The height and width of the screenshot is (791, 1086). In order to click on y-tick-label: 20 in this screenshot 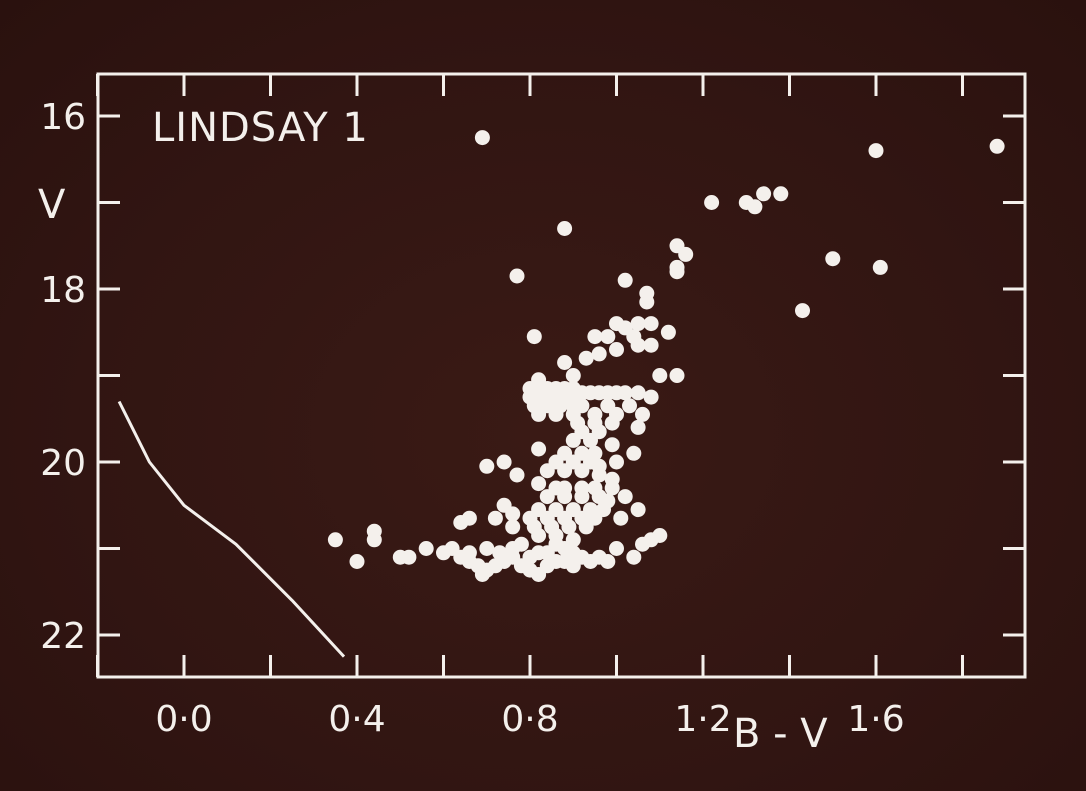, I will do `click(63, 463)`.